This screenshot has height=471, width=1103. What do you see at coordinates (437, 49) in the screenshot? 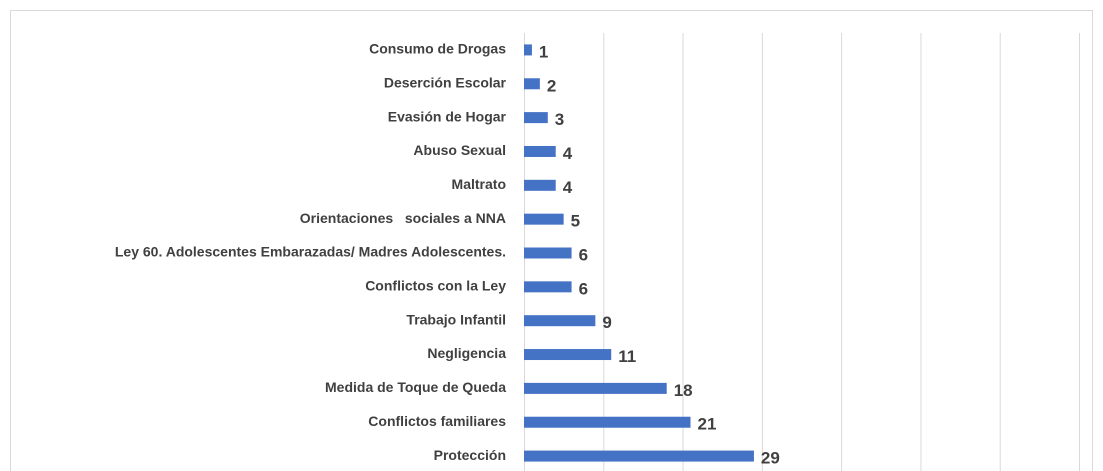
I see `y-tick-label: Consumo de Drogas` at bounding box center [437, 49].